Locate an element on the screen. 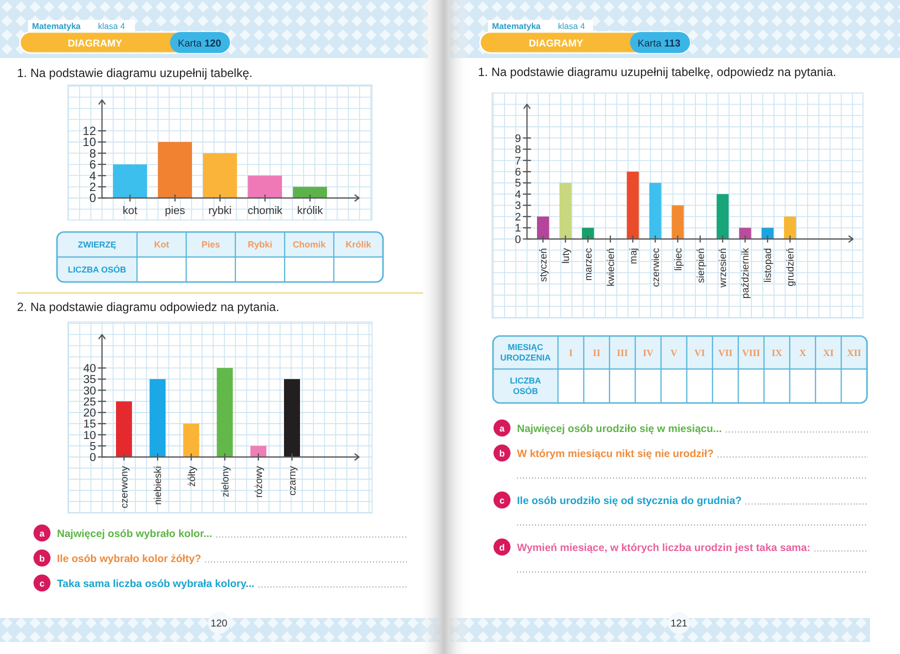 This screenshot has width=900, height=654. text: I is located at coordinates (571, 353).